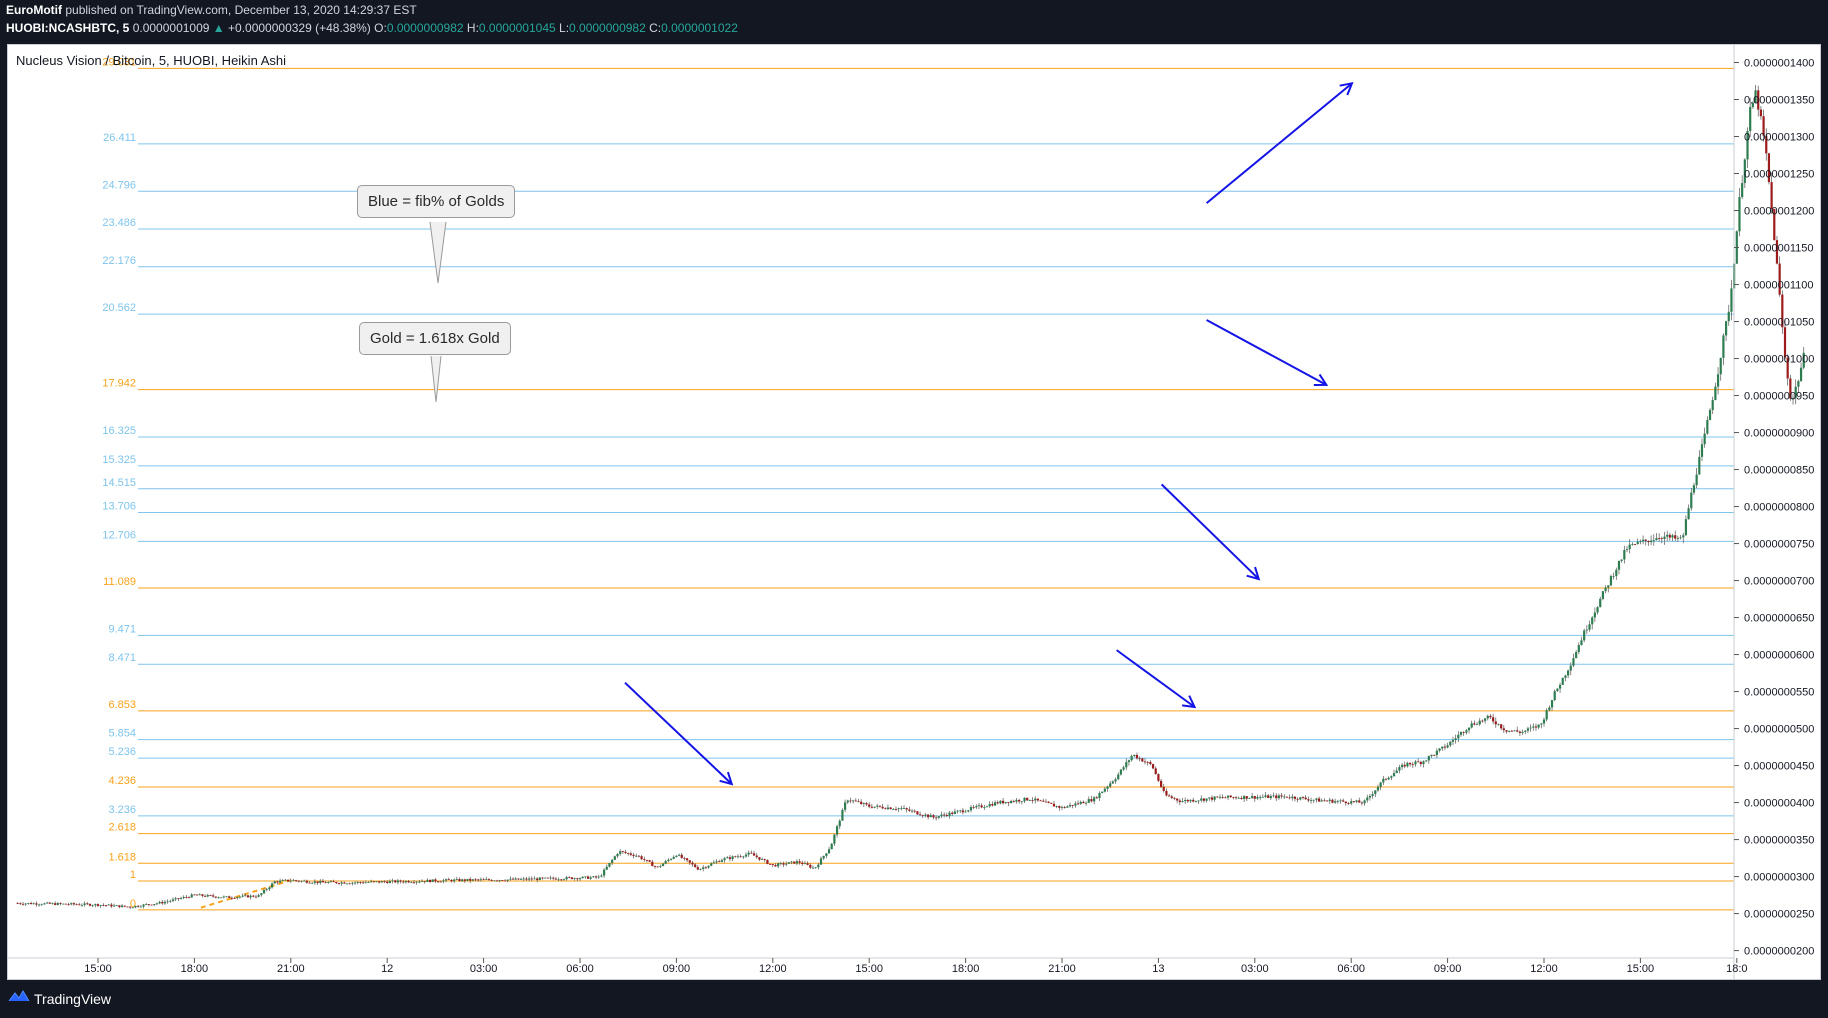  Describe the element at coordinates (73, 999) in the screenshot. I see `tradingview-brand: TradingView` at that location.